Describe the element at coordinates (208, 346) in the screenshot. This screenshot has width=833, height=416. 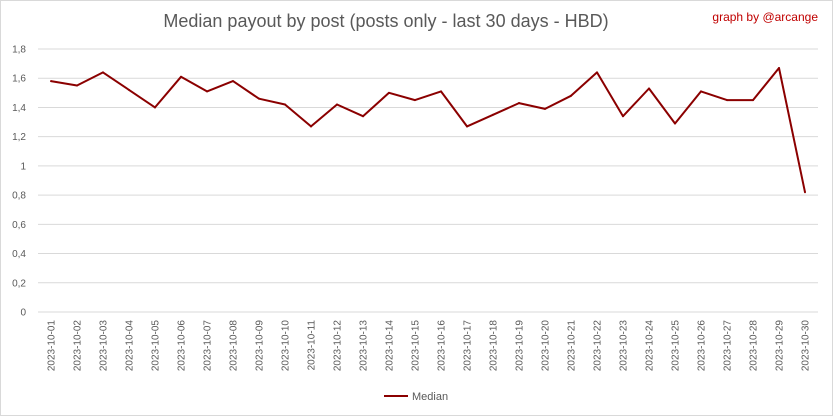
I see `x-tick-label: 2023-10-07` at that location.